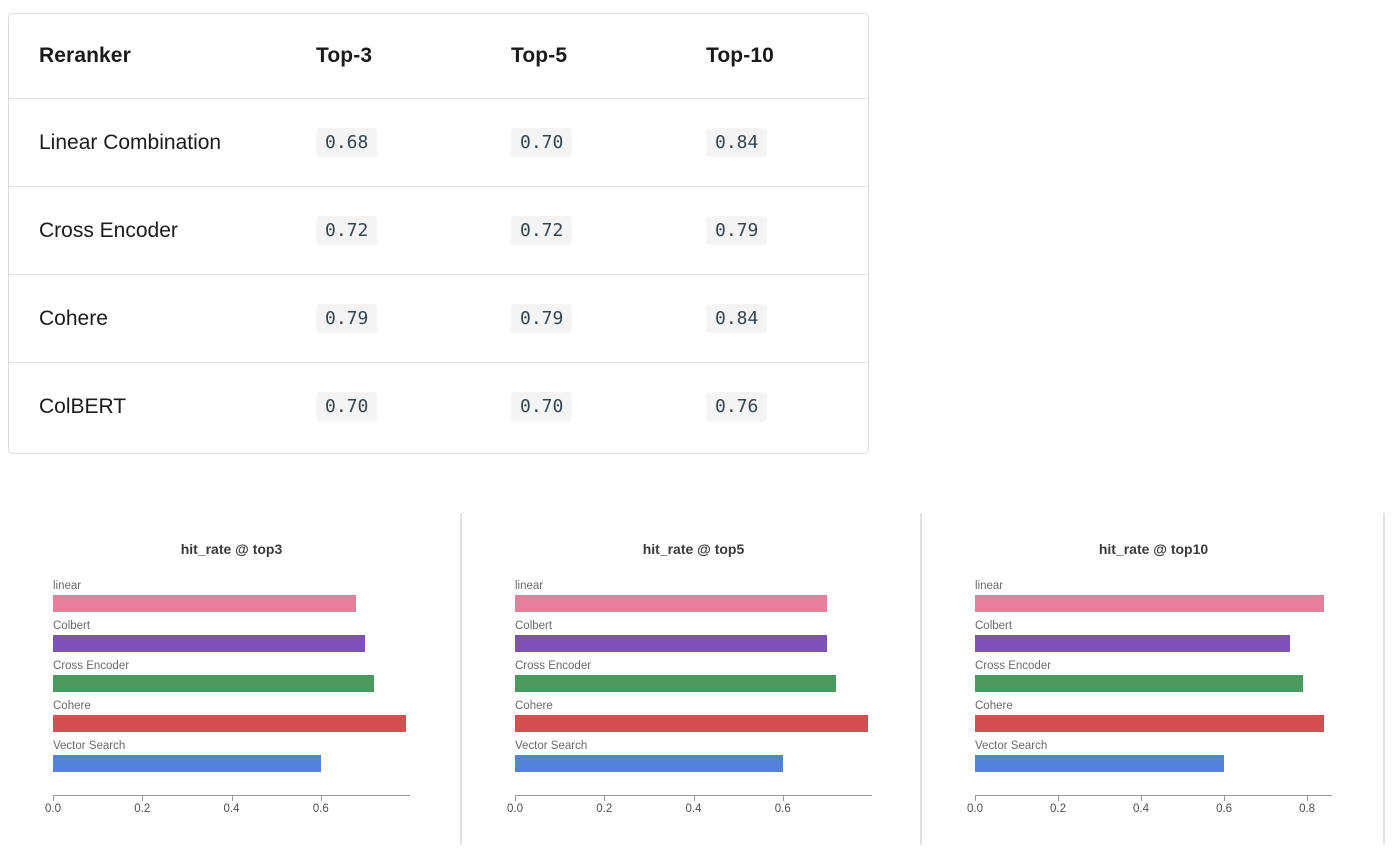 The height and width of the screenshot is (867, 1400). I want to click on table-row: Cross Encoder 0.72 0.72 0.79, so click(438, 231).